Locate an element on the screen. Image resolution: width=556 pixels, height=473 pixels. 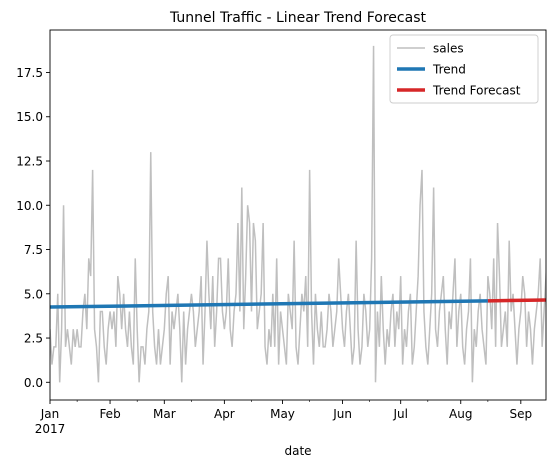
x-tick-year-label: 2017 is located at coordinates (50, 429).